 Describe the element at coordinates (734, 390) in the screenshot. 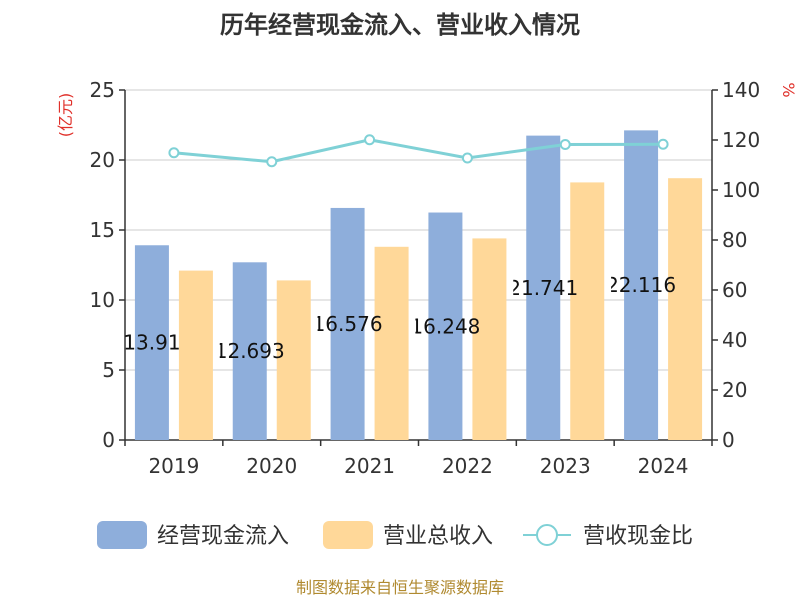

I see `y-right-tick-label: 20` at that location.